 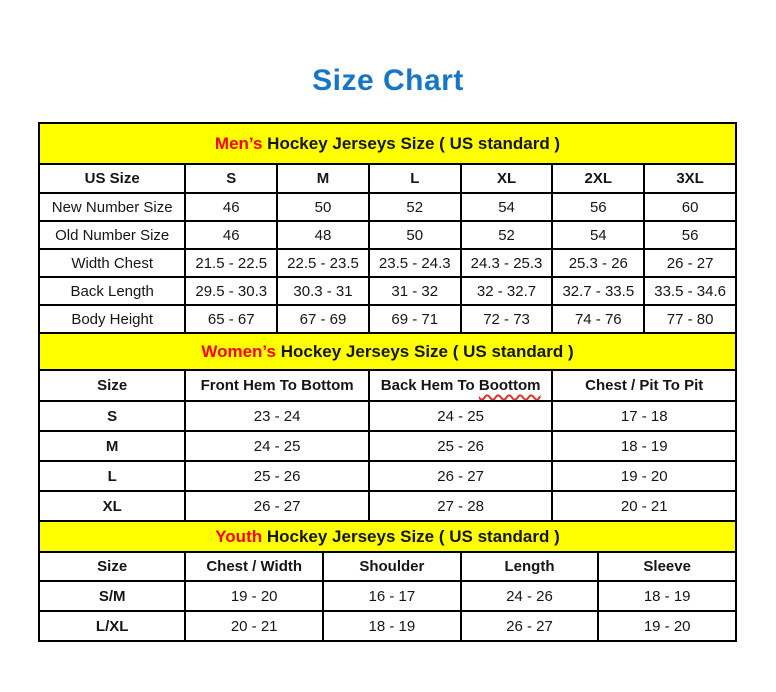 I want to click on column-header: L, so click(x=414, y=178).